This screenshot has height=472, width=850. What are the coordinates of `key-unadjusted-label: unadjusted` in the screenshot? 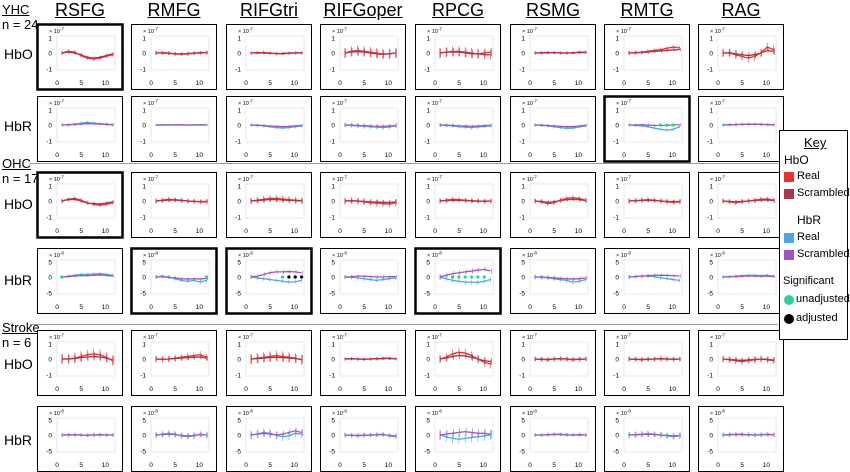 It's located at (823, 299).